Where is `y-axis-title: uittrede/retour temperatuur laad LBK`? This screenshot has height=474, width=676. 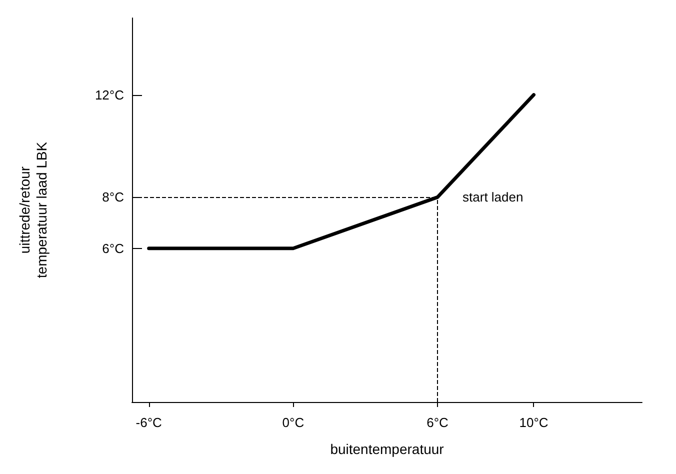
y-axis-title: uittrede/retour temperatuur laad LBK is located at coordinates (33, 209).